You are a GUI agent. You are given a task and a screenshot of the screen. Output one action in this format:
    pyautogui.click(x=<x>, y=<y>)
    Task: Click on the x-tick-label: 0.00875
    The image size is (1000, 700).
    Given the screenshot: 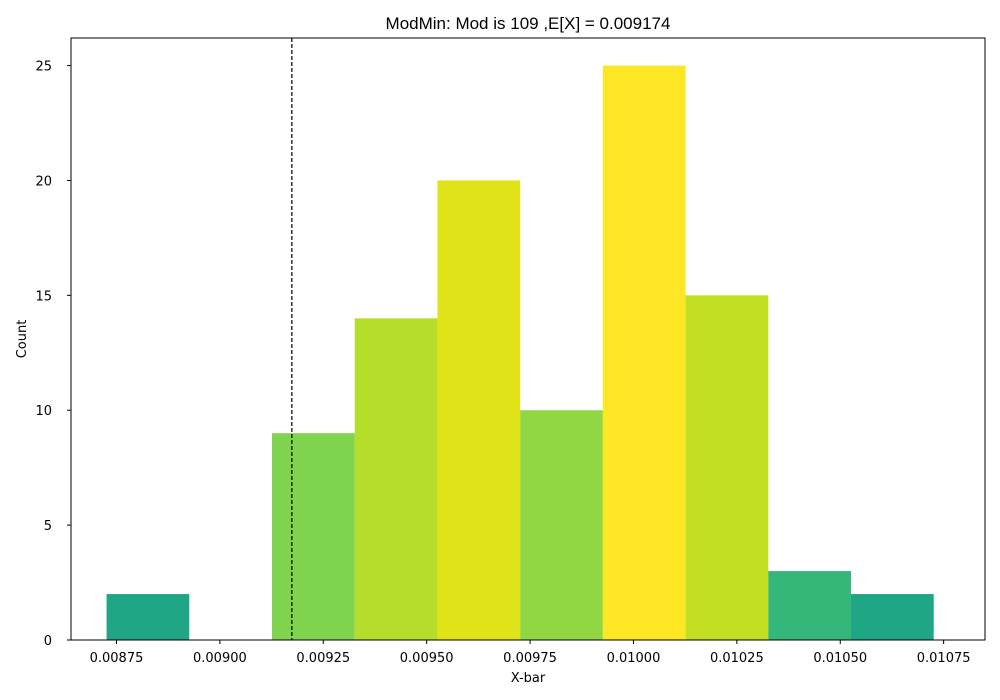 What is the action you would take?
    pyautogui.click(x=117, y=658)
    